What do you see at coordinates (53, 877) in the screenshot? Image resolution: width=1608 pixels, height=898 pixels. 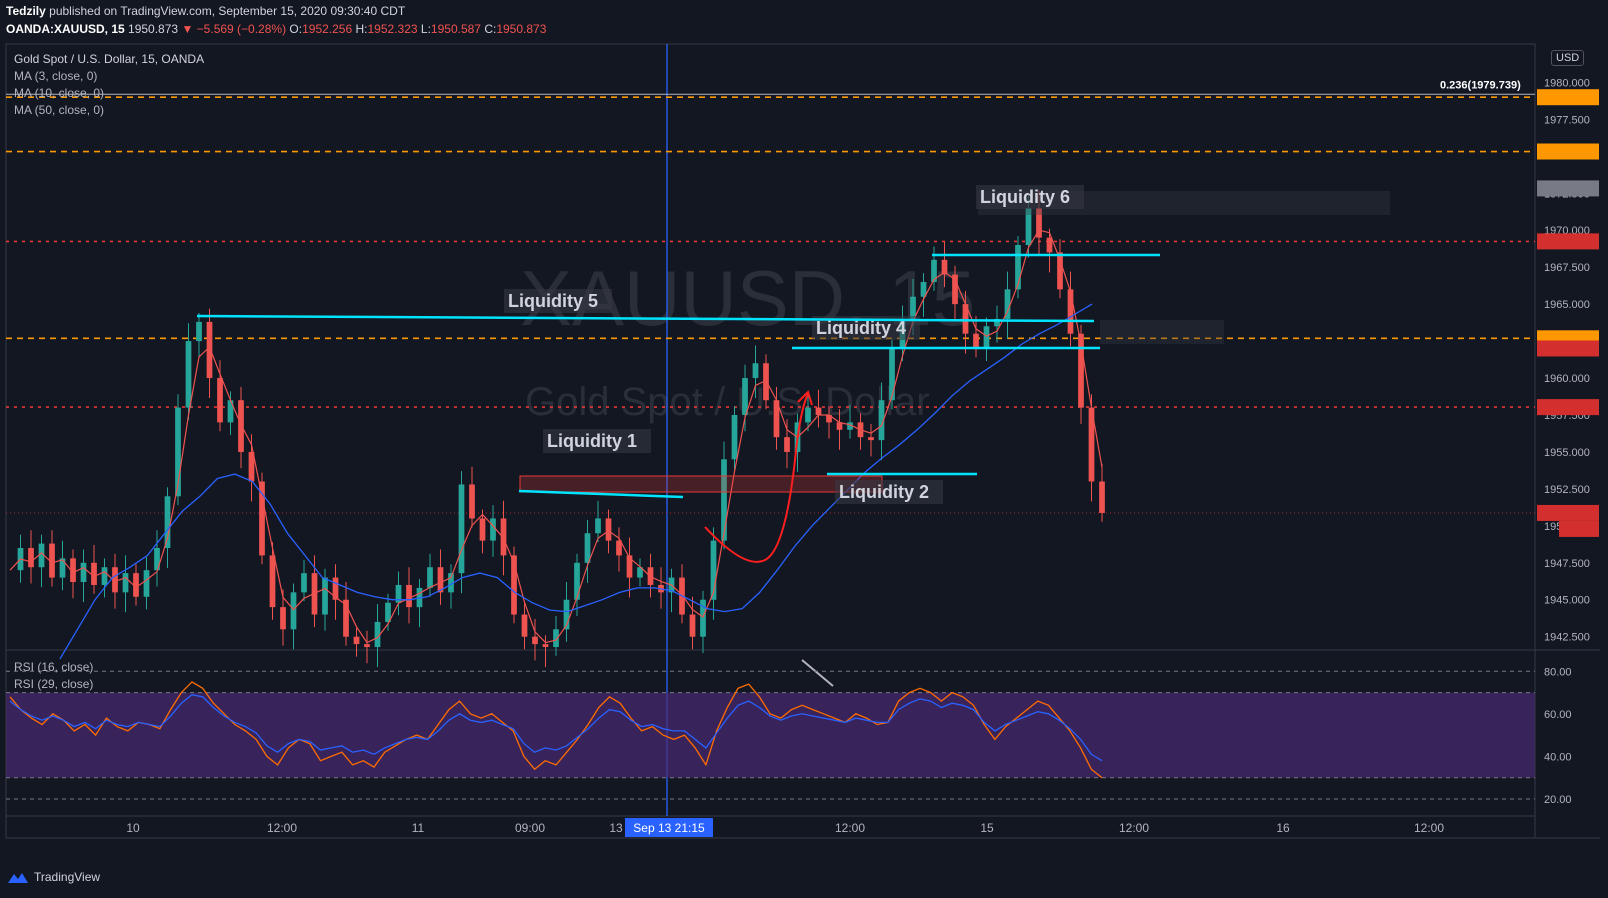 I see `brand-logo: TradingView` at bounding box center [53, 877].